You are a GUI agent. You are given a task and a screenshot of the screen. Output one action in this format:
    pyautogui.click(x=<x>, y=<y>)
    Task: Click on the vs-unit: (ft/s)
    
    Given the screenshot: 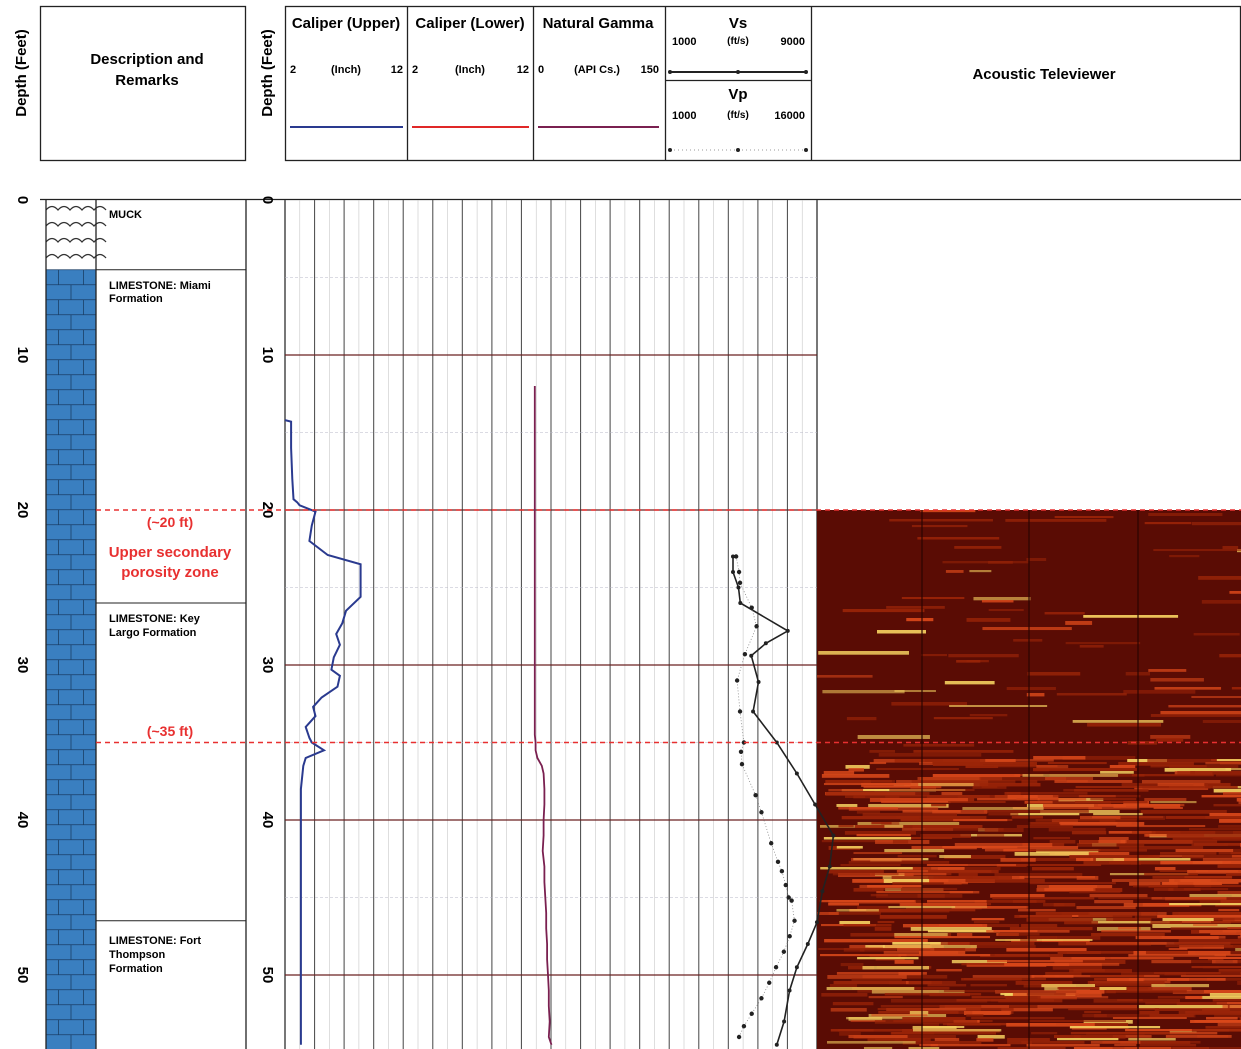 What is the action you would take?
    pyautogui.click(x=738, y=41)
    